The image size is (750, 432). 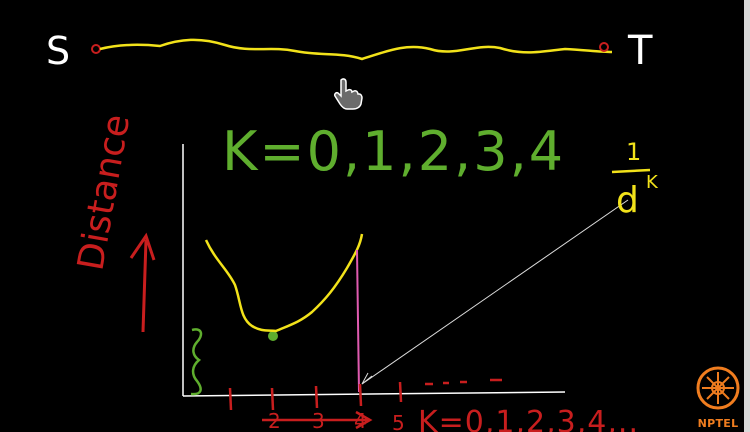 What do you see at coordinates (356, 49) in the screenshot?
I see `wavy-path` at bounding box center [356, 49].